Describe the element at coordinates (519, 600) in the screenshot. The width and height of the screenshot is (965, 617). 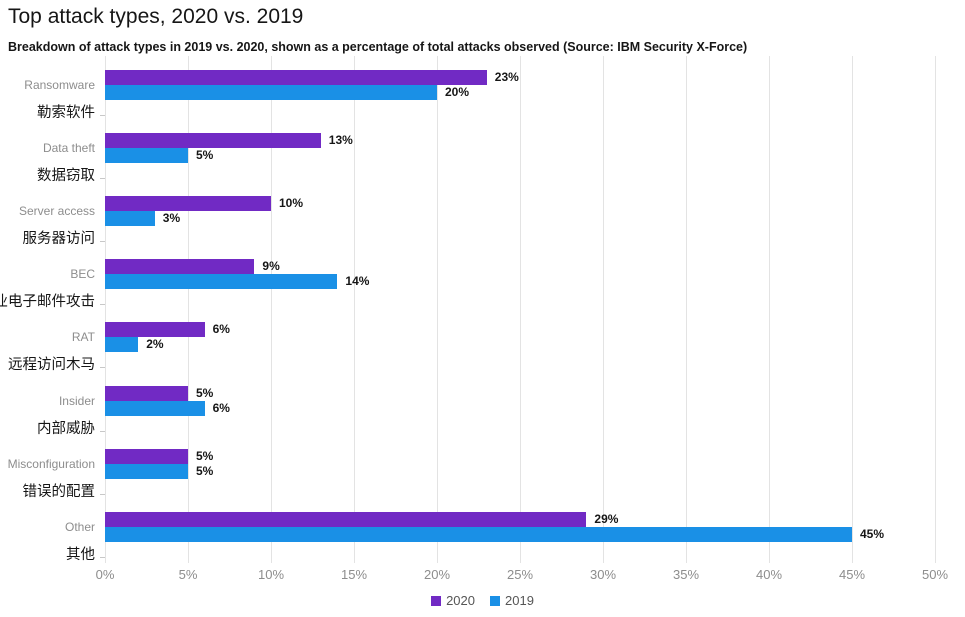
I see `legend-label: 2019` at that location.